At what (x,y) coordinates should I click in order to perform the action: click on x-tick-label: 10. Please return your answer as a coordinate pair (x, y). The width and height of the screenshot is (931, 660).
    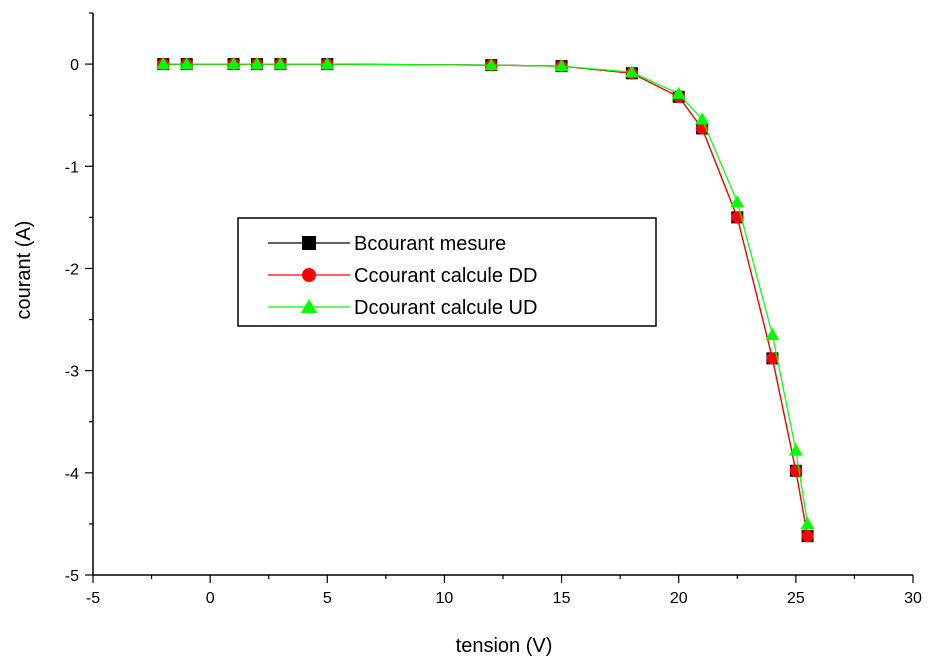
    Looking at the image, I should click on (445, 598).